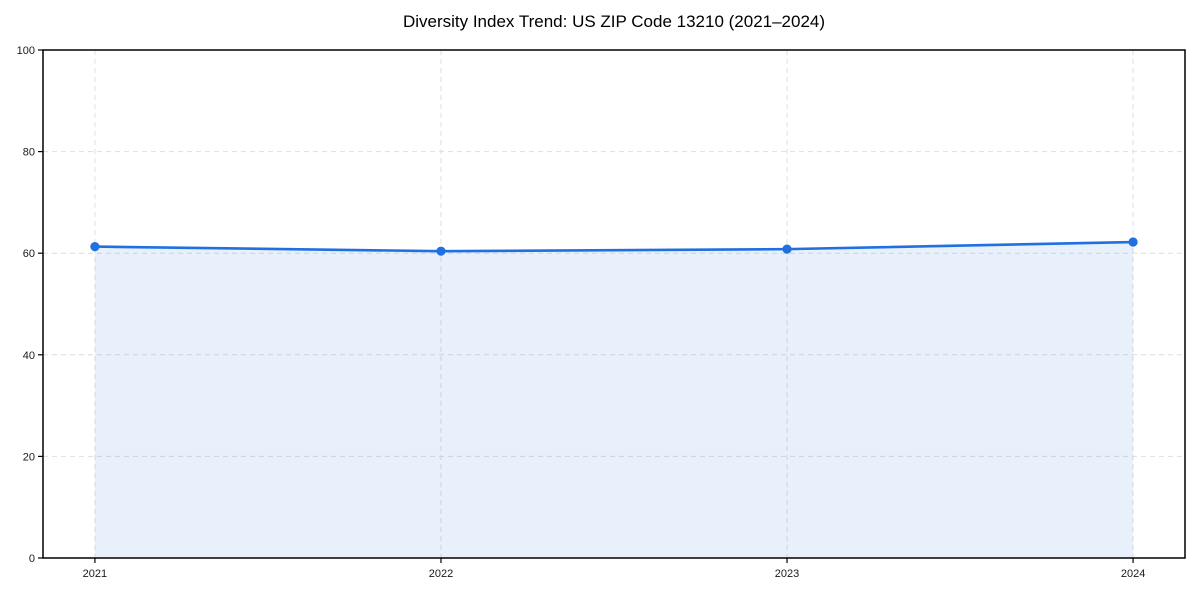 The width and height of the screenshot is (1200, 600). What do you see at coordinates (787, 574) in the screenshot?
I see `x-tick-label: 2023` at bounding box center [787, 574].